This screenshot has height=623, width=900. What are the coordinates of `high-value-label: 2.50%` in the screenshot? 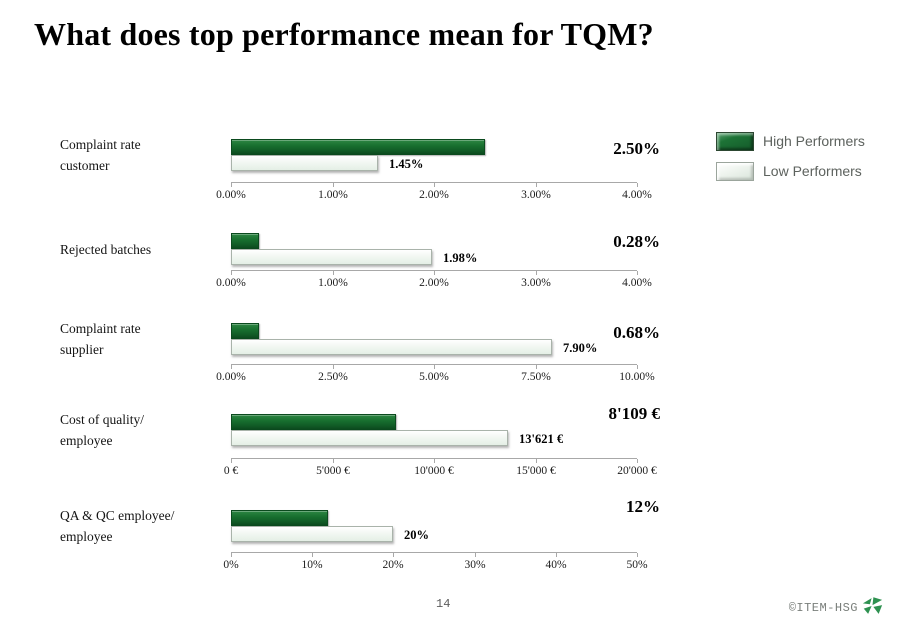 It's located at (636, 148).